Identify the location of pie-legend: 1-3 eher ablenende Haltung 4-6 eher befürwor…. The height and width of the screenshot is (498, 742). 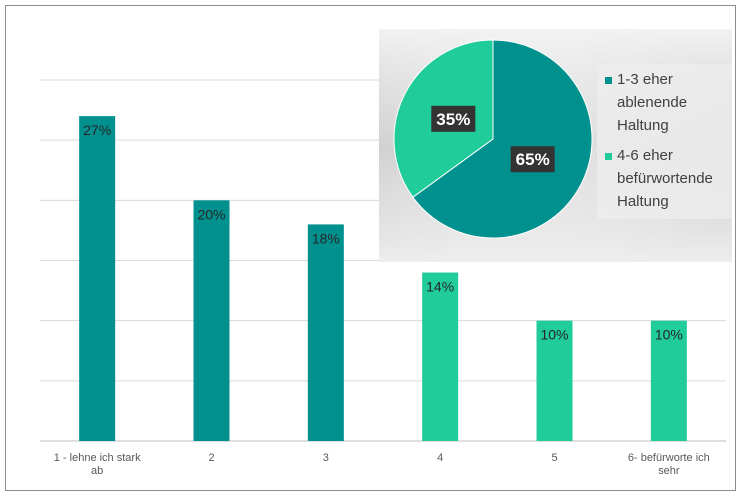
(659, 140).